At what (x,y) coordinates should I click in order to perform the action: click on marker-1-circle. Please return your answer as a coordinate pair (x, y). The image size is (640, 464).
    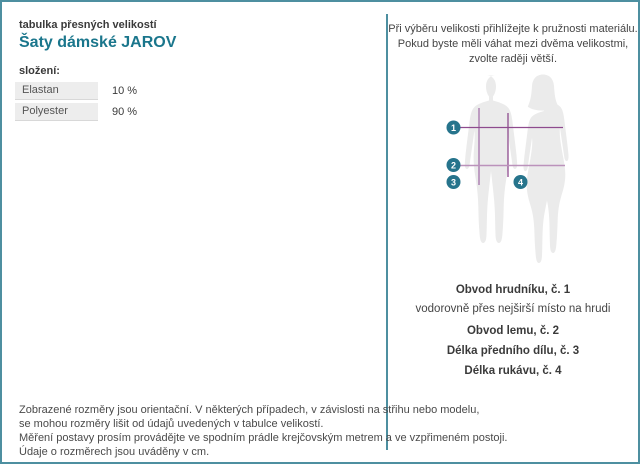
    Looking at the image, I should click on (453, 127).